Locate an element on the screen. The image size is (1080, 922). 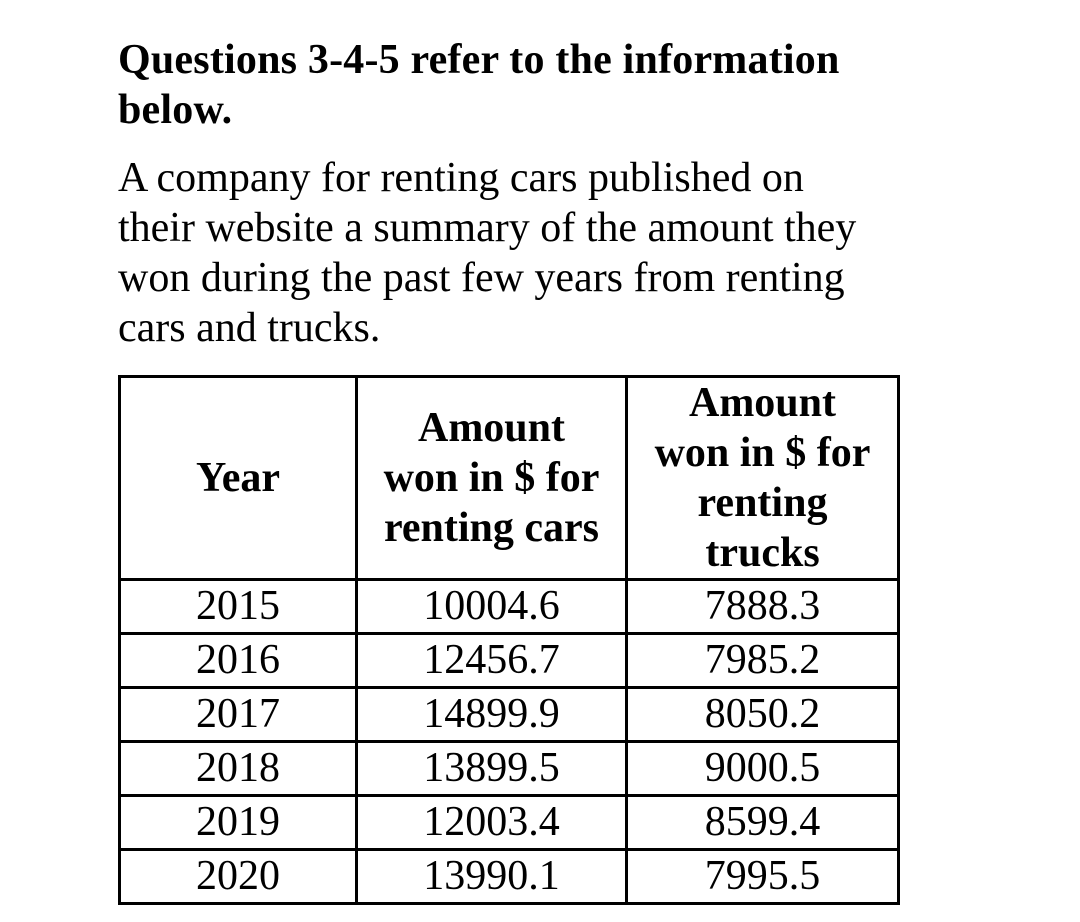
table-row: 2020 13990.1 7995.5 is located at coordinates (509, 876).